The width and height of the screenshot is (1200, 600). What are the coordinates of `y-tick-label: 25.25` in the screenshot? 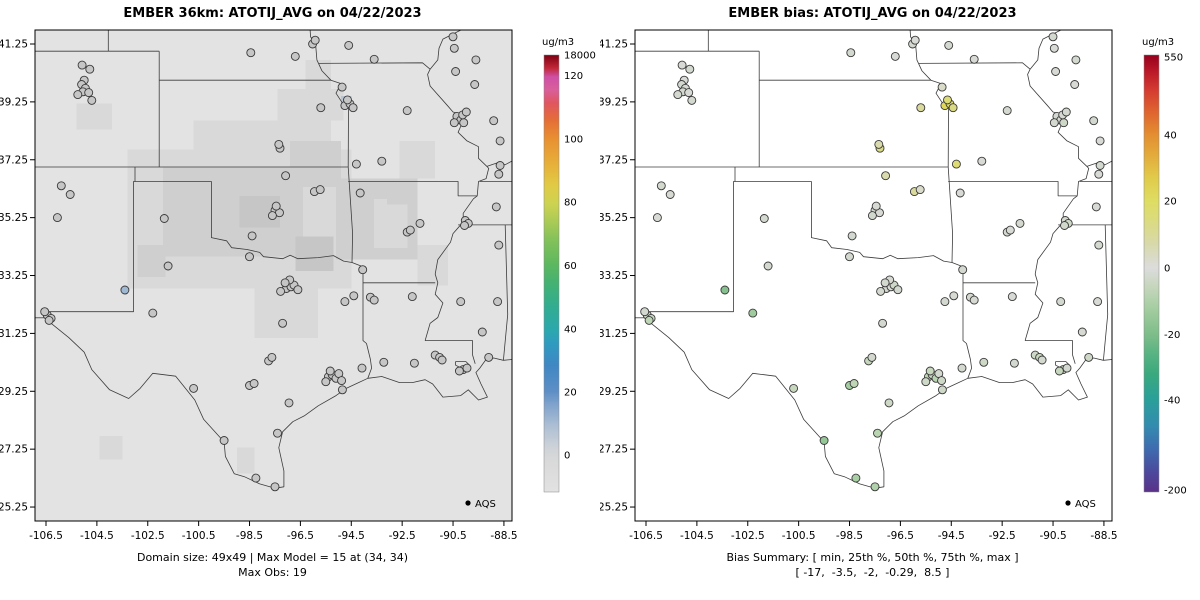 It's located at (614, 508).